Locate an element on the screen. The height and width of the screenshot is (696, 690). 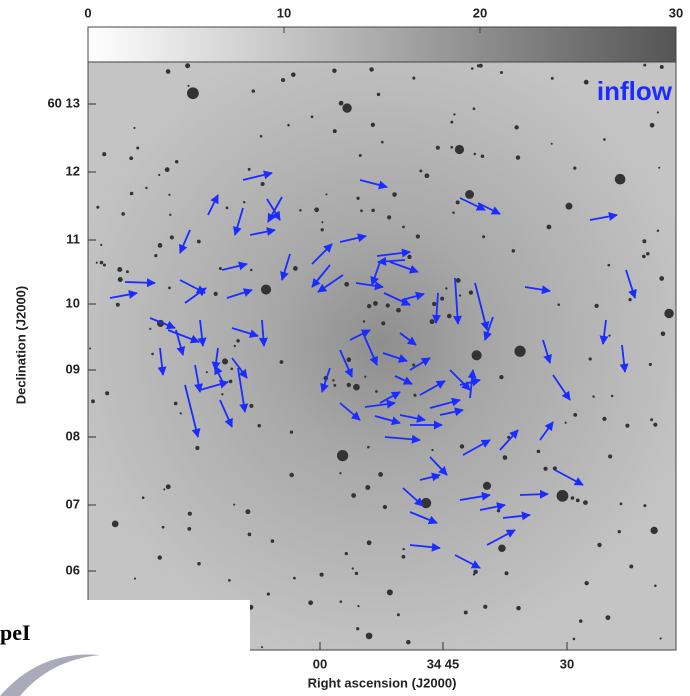
inset-text: peI is located at coordinates (15, 632).